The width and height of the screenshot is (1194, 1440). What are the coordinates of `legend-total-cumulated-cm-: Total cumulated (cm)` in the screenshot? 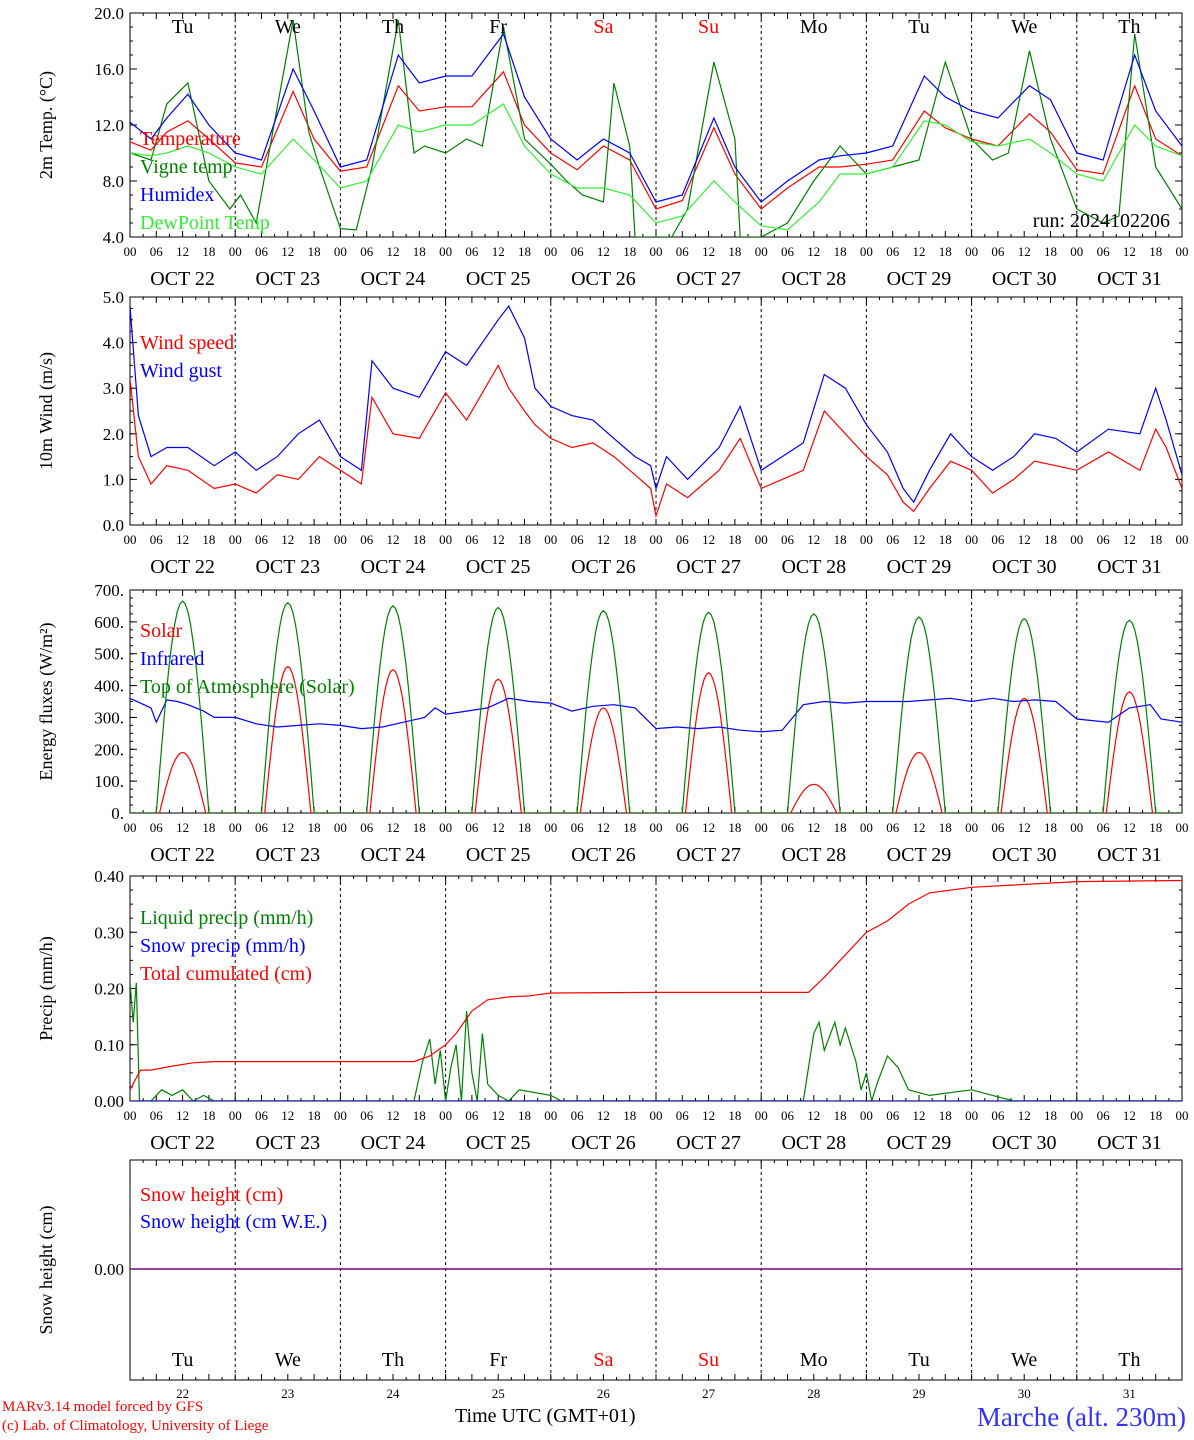 It's located at (226, 974).